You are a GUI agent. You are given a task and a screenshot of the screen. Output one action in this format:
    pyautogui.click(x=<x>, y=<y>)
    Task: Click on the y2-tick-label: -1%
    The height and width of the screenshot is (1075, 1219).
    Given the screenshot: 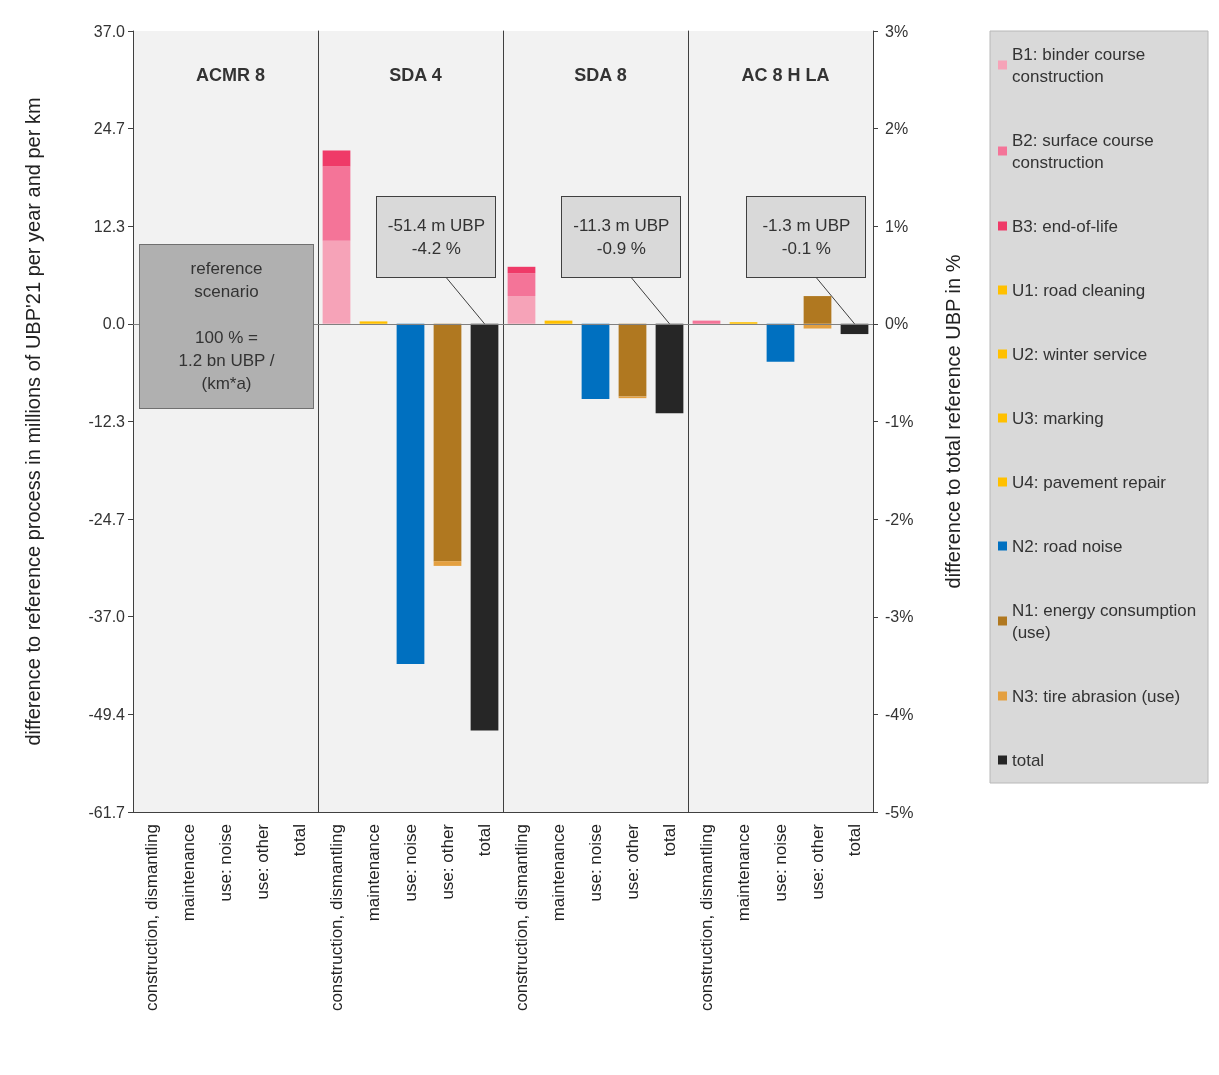 What is the action you would take?
    pyautogui.click(x=899, y=421)
    